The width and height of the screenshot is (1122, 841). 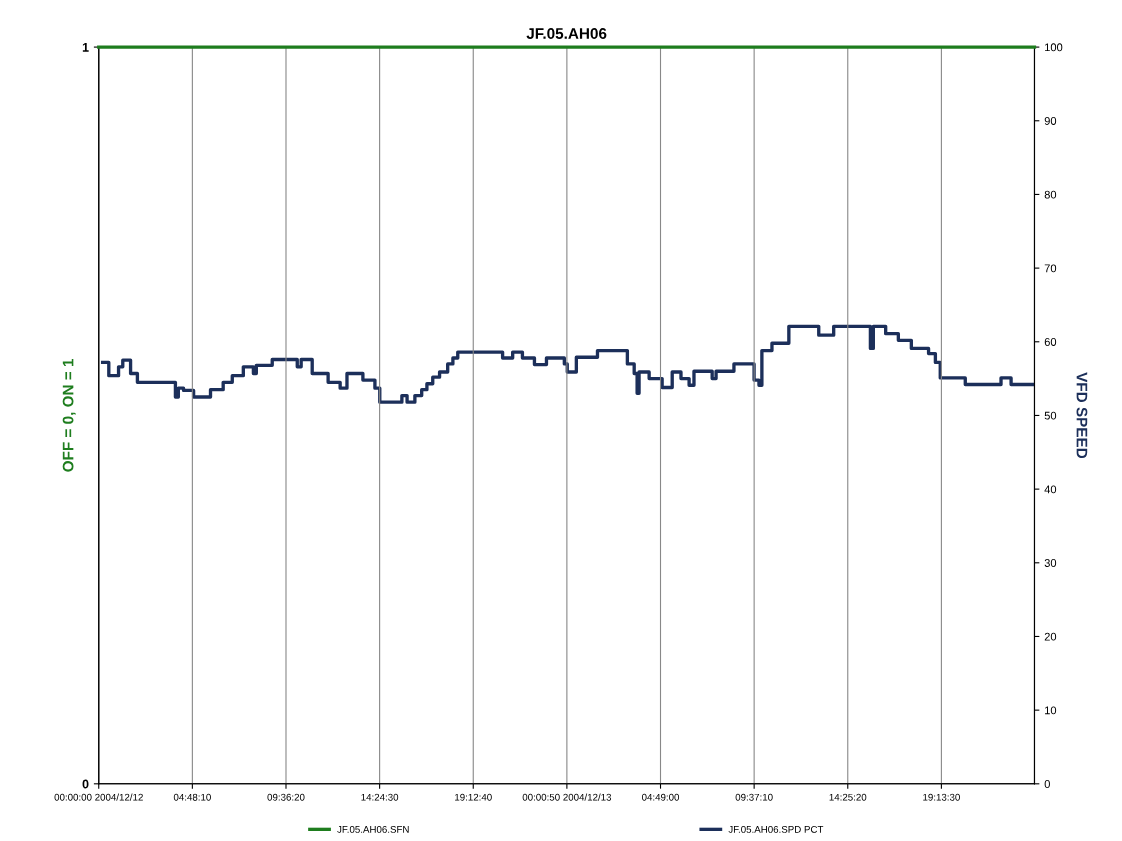 I want to click on legend-label: JF.05.AH06.SFN, so click(x=373, y=829).